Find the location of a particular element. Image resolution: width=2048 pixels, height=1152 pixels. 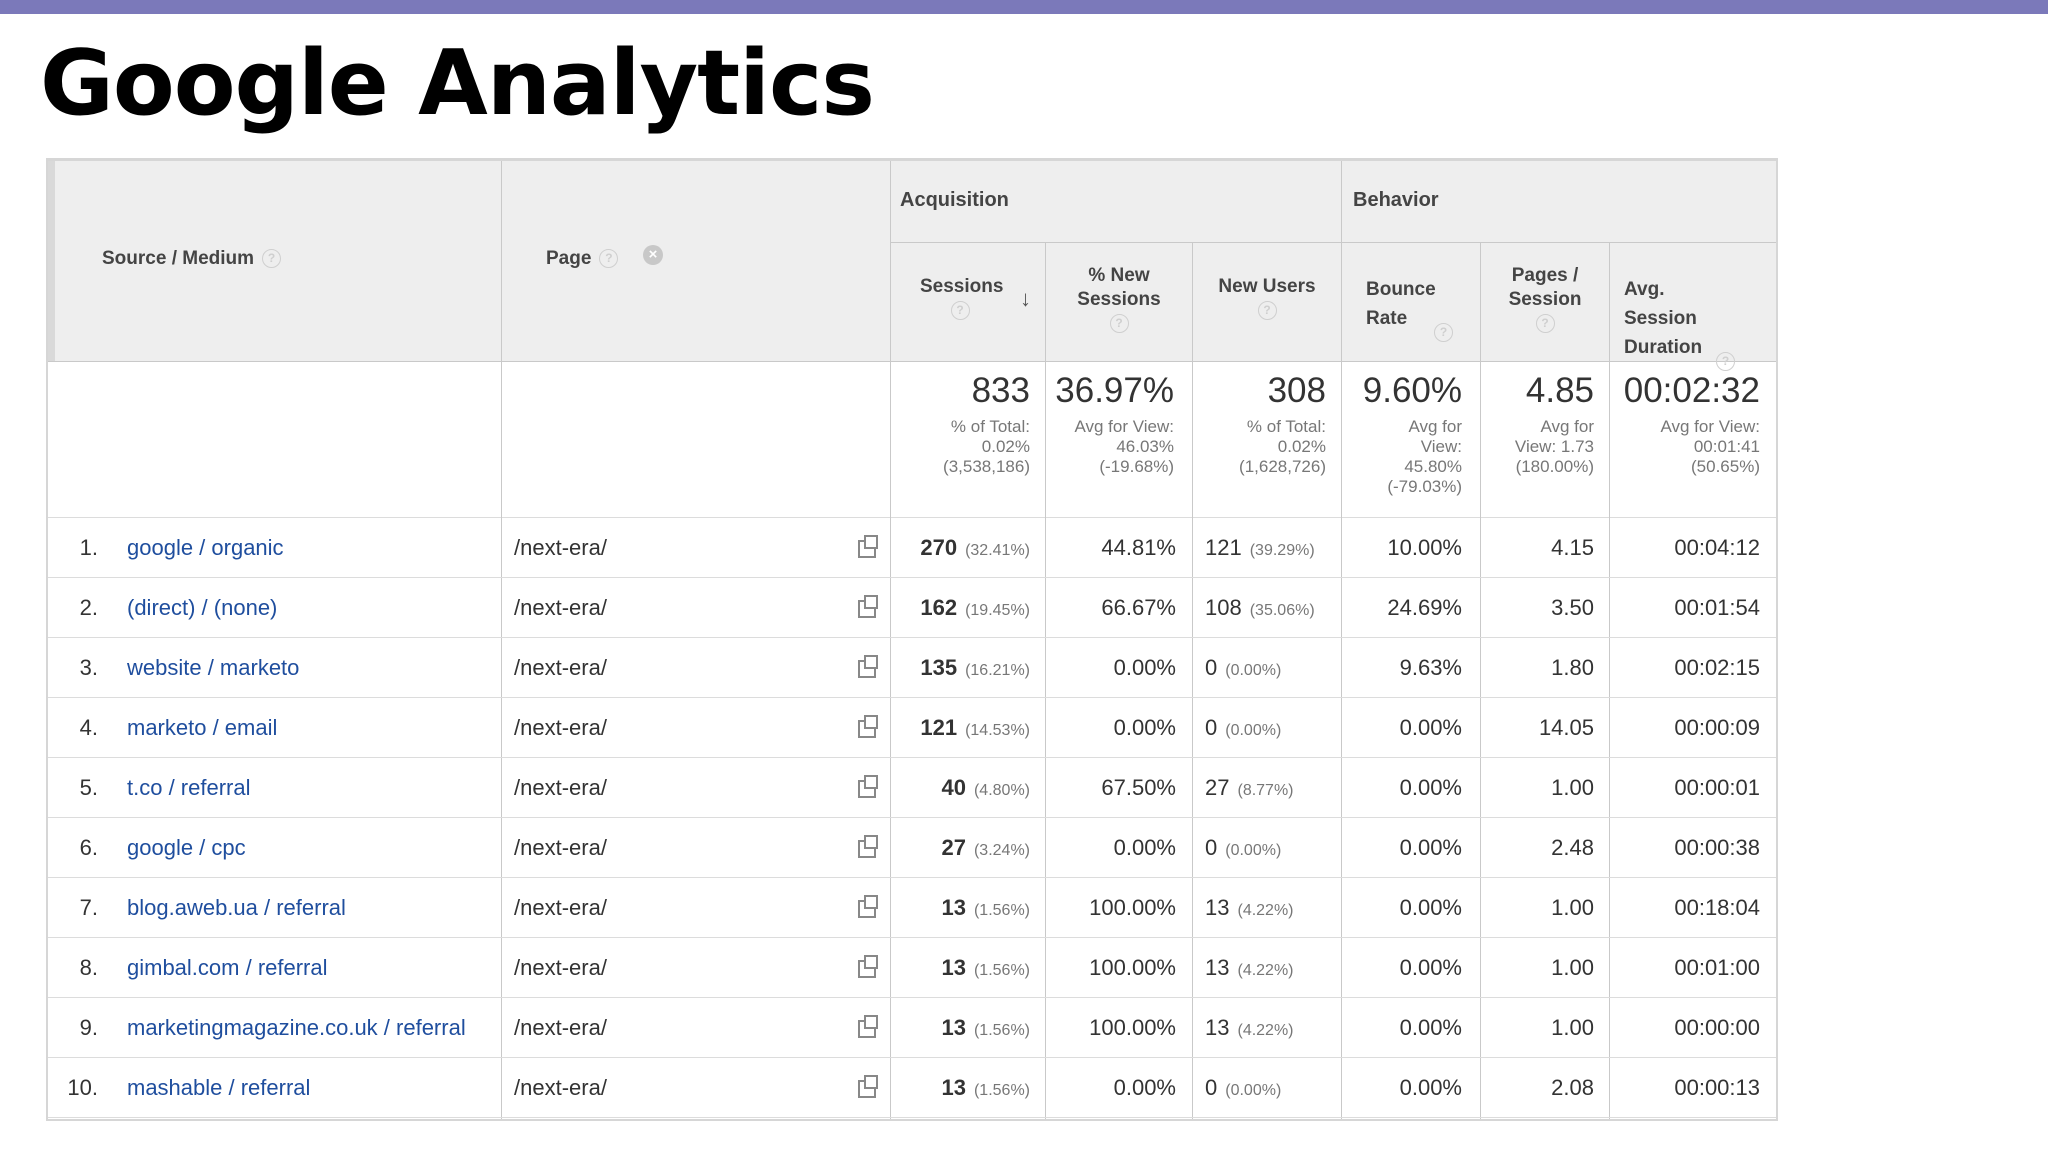

sessions-value: 162 is located at coordinates (939, 607).